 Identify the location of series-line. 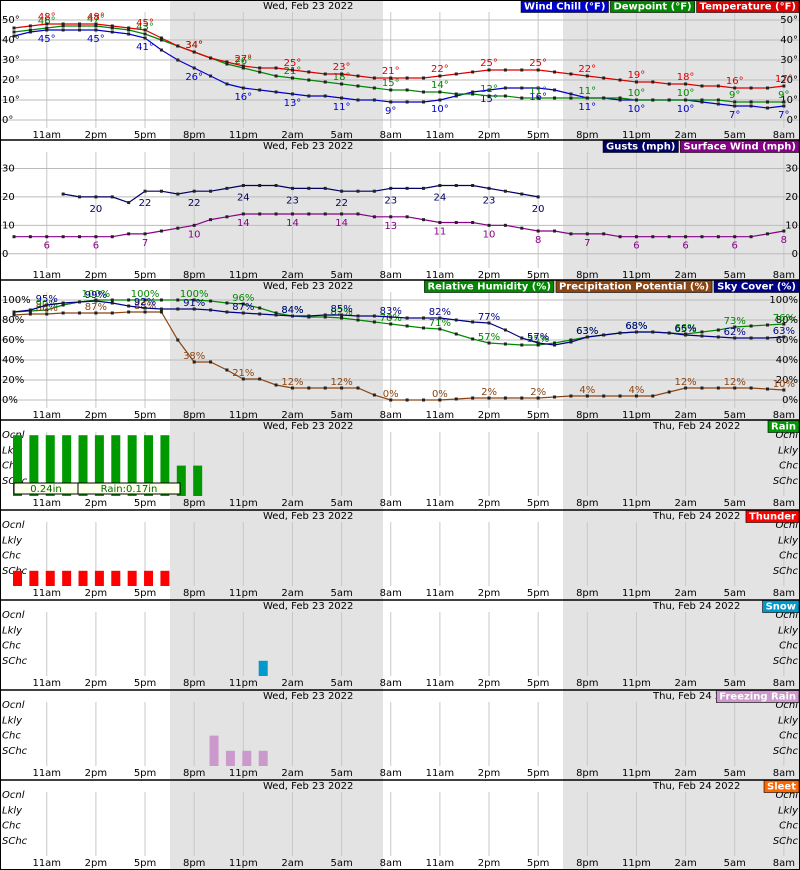
(398, 356).